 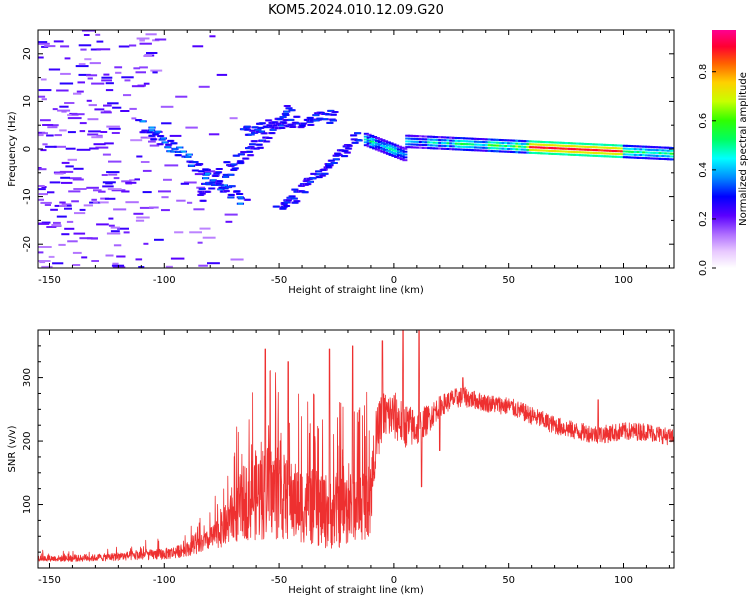 What do you see at coordinates (356, 290) in the screenshot?
I see `spectrogram-x-axis-label: Height of straight line (km)` at bounding box center [356, 290].